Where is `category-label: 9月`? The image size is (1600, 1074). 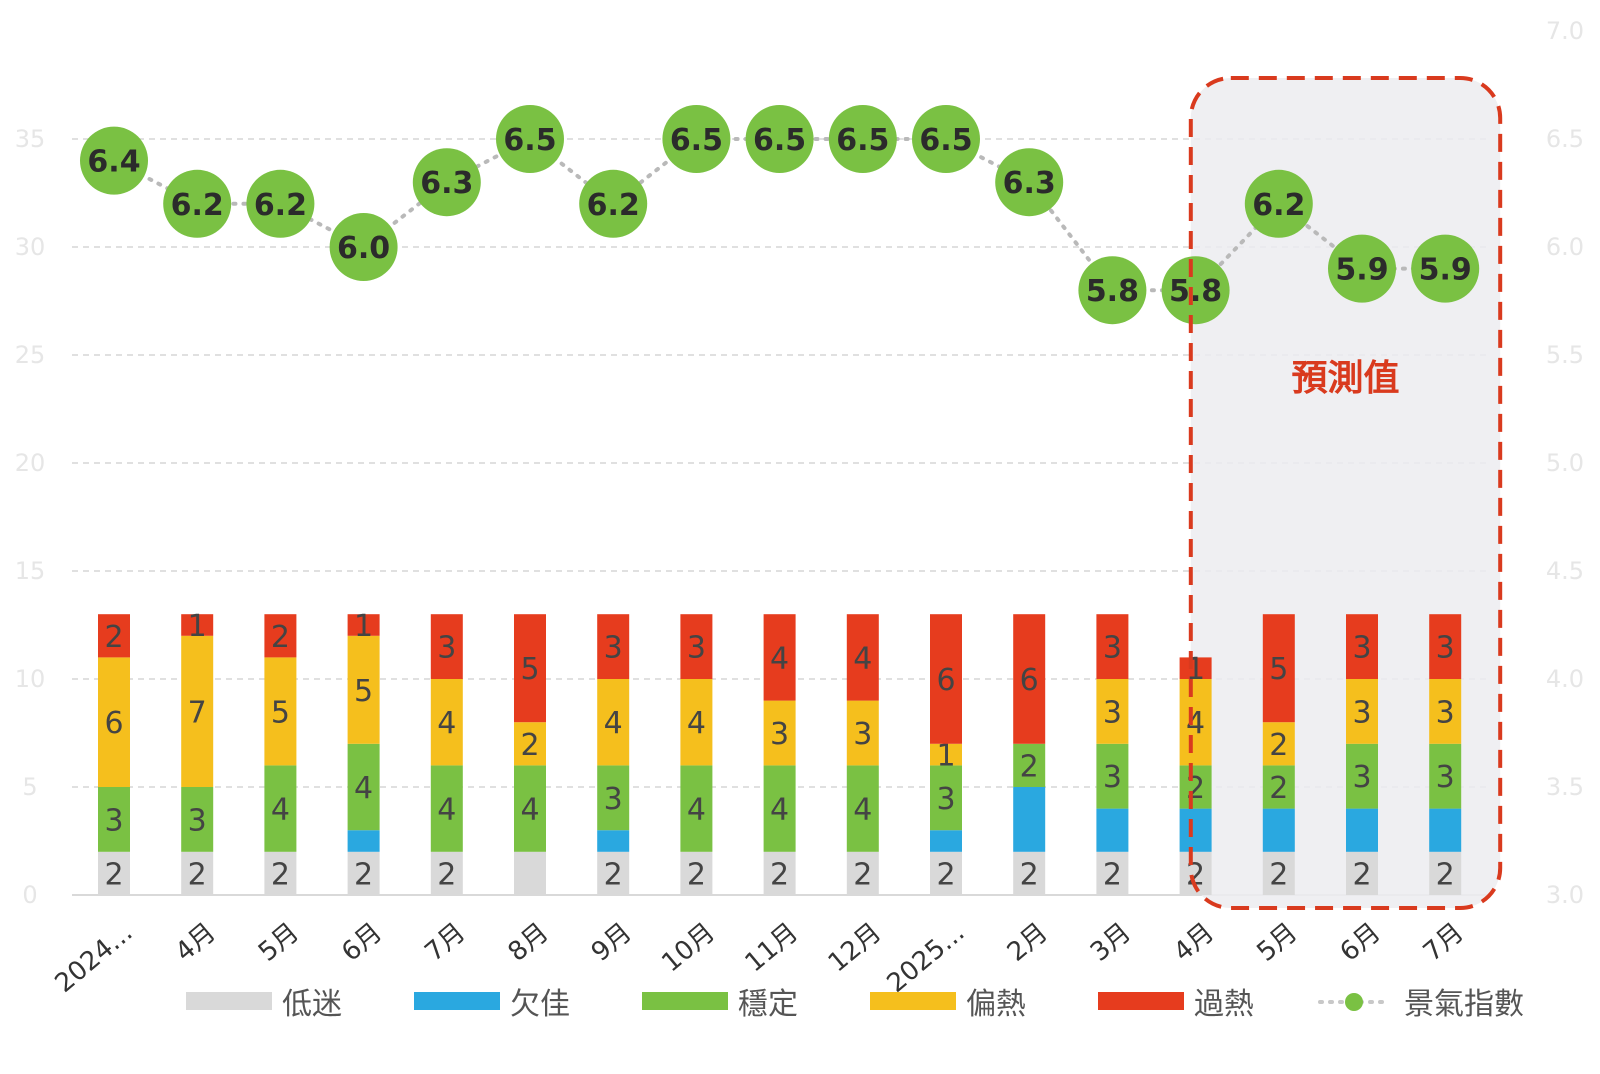 category-label: 9月 is located at coordinates (612, 942).